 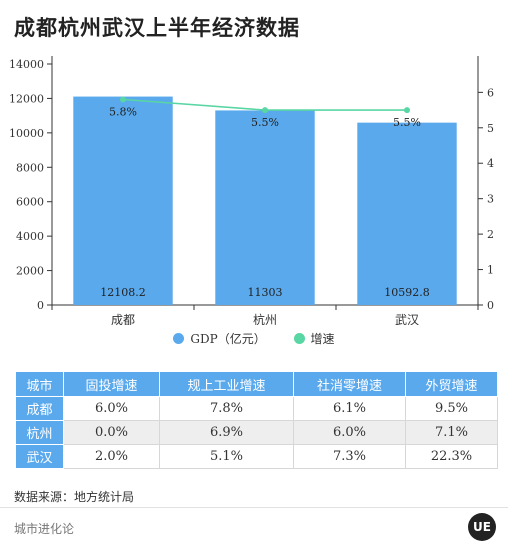 What do you see at coordinates (111, 384) in the screenshot?
I see `header-fixed-investment: 固投增速` at bounding box center [111, 384].